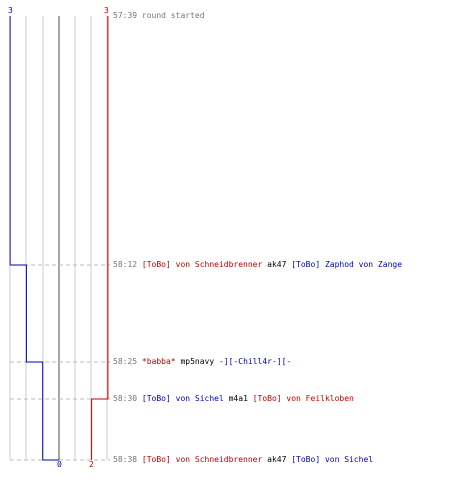 The width and height of the screenshot is (450, 500). What do you see at coordinates (106, 10) in the screenshot?
I see `red-team-start-count: 3` at bounding box center [106, 10].